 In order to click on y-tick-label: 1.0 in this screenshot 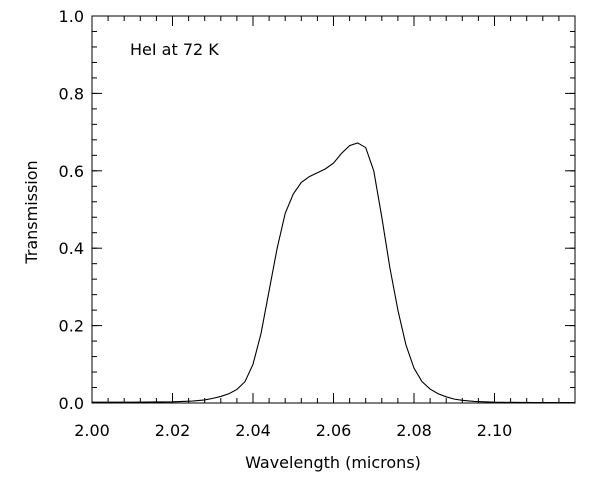, I will do `click(71, 16)`.